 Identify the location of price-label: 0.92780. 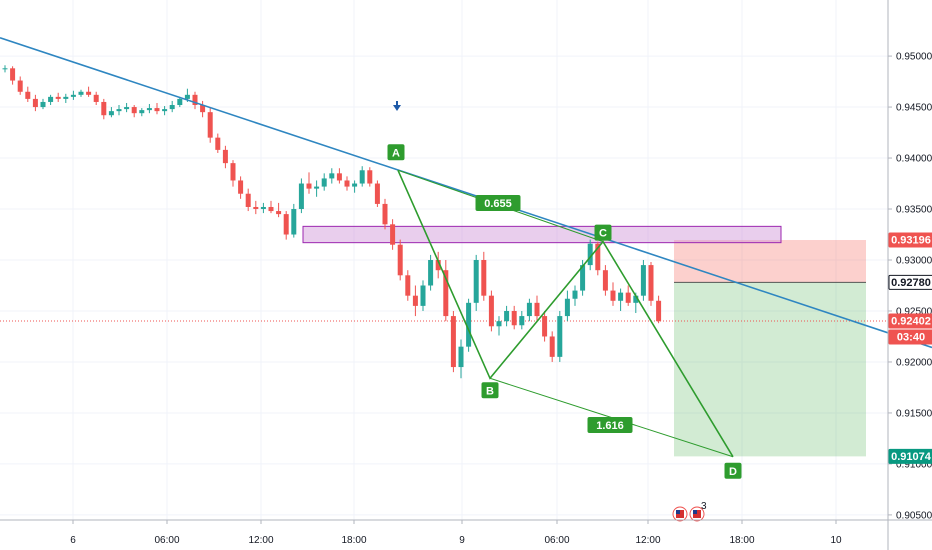
(910, 282).